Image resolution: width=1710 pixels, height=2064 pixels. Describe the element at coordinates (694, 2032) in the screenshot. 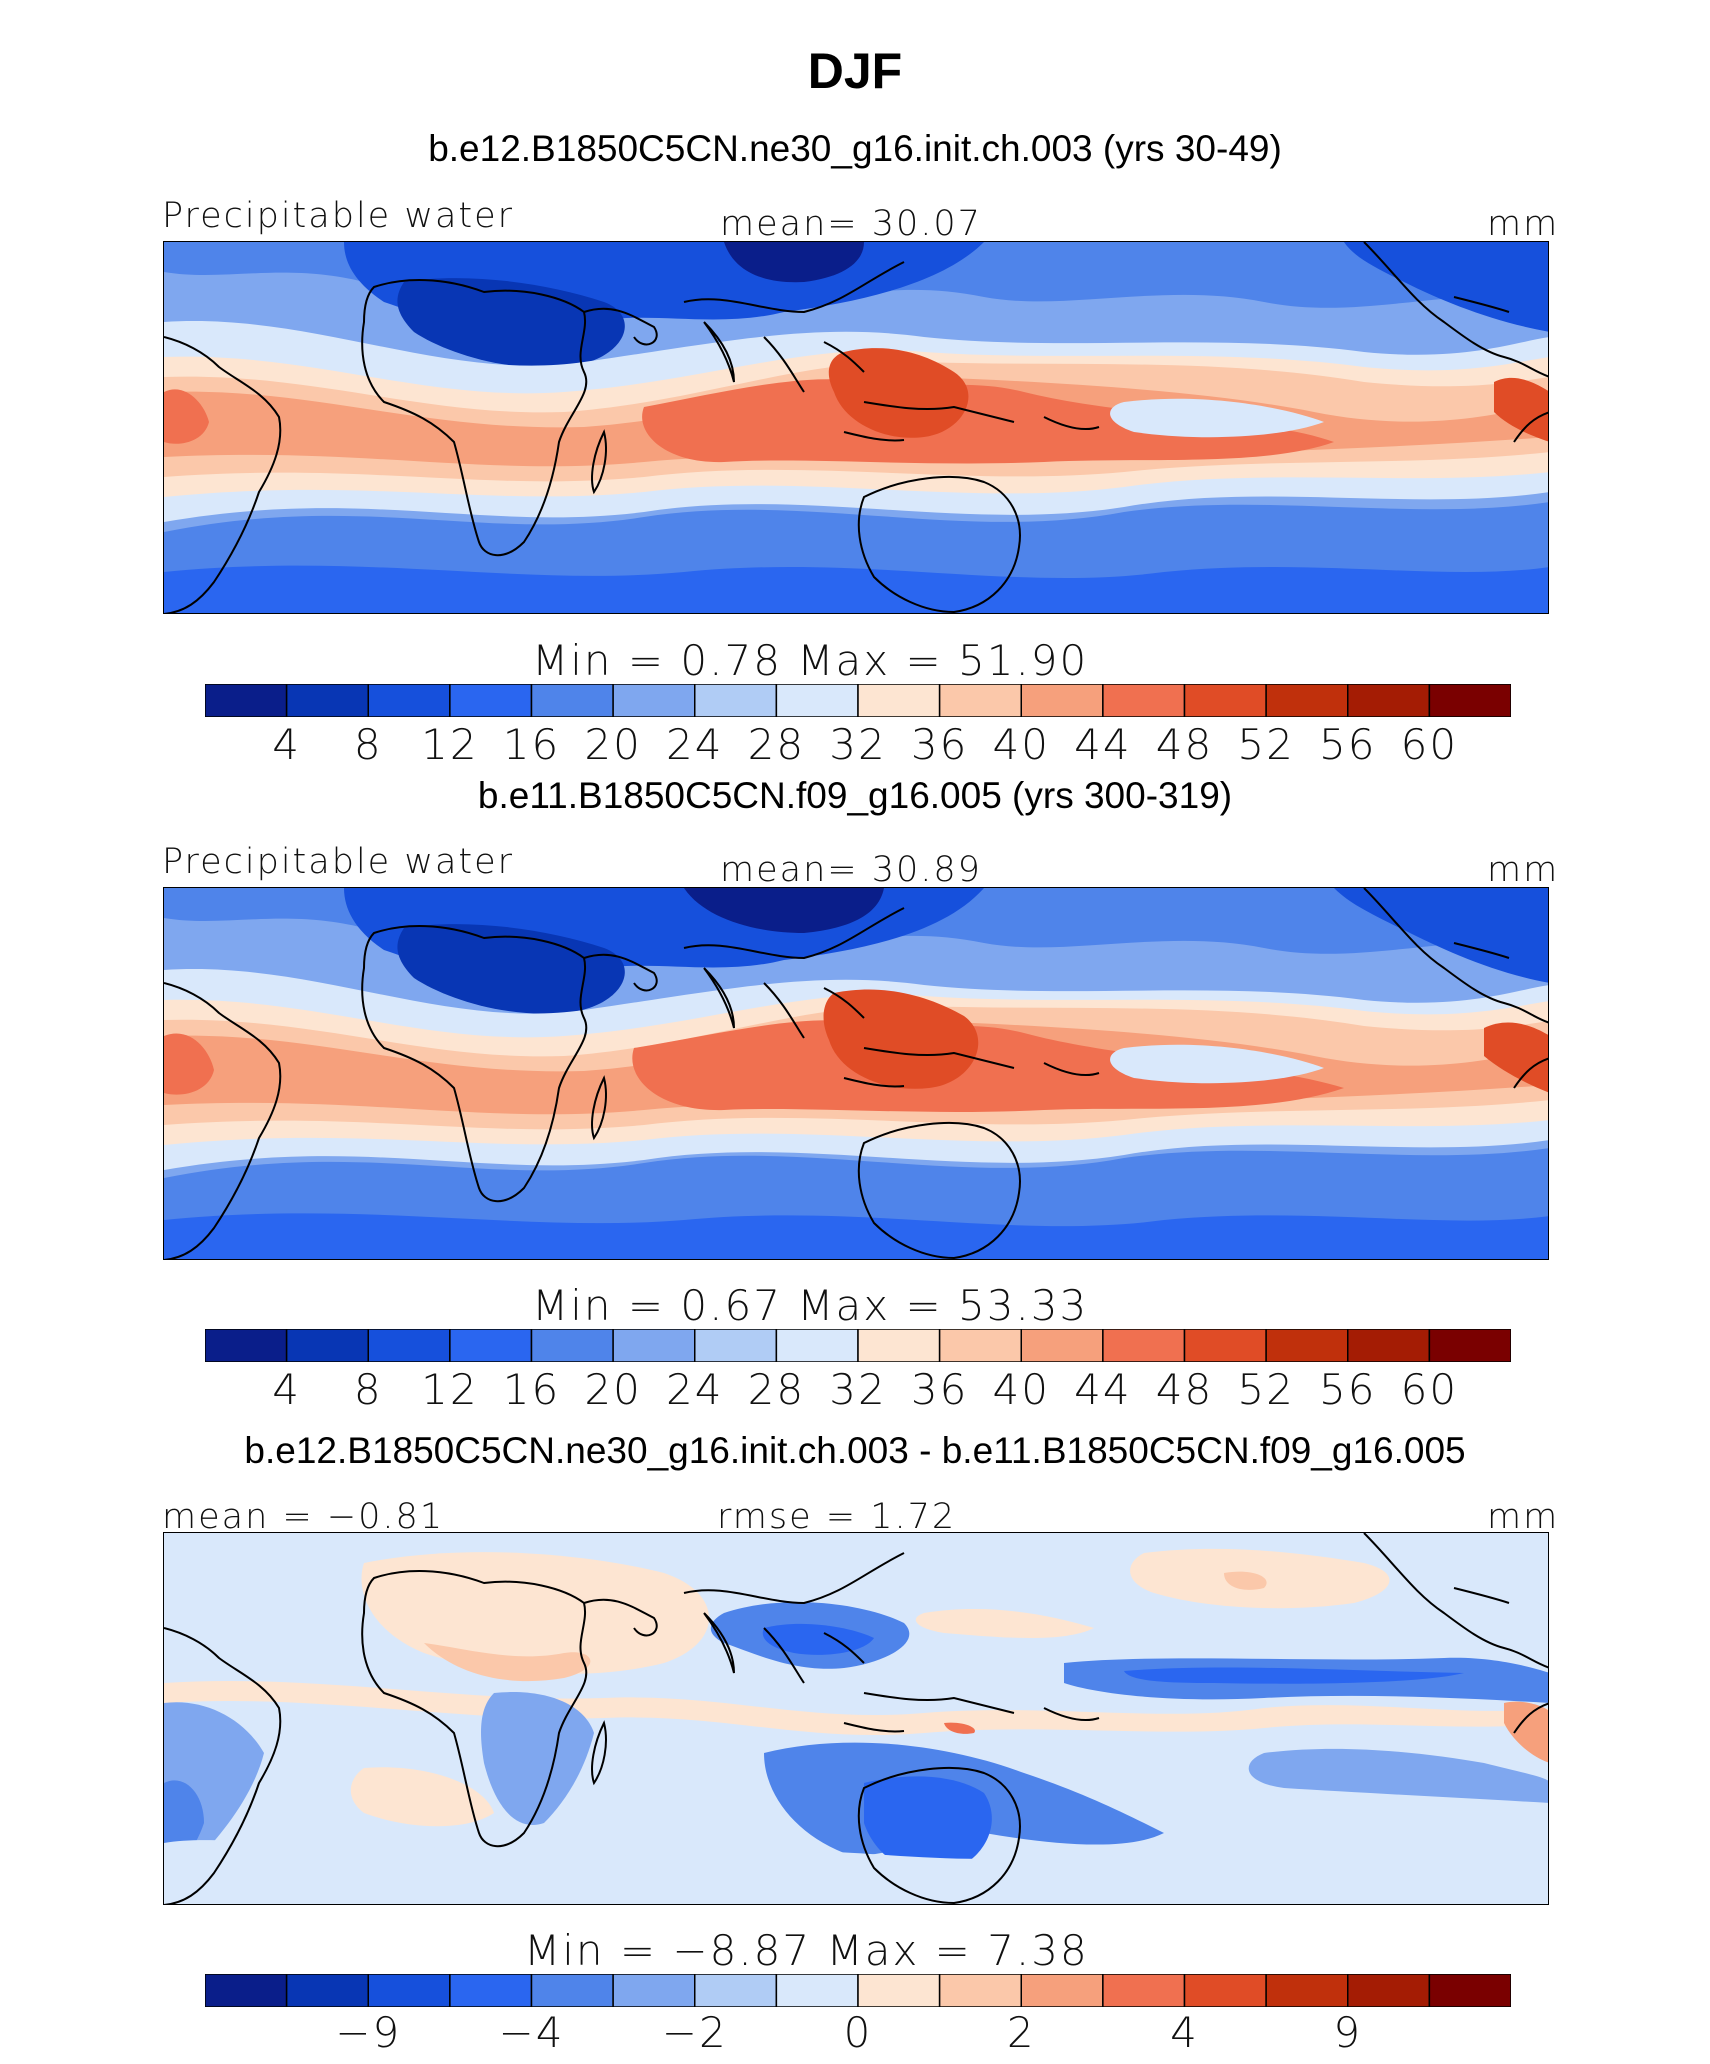

I see `colorbar-tick-label: −2` at that location.